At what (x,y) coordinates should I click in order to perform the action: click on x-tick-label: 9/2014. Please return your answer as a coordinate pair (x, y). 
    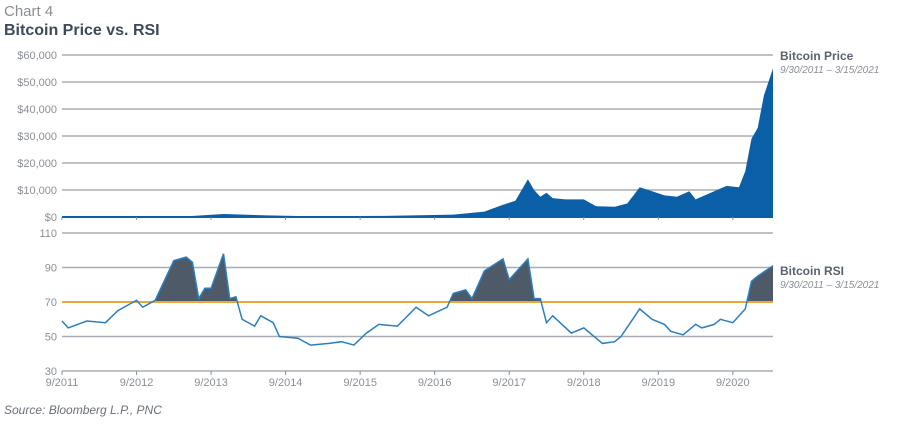
    Looking at the image, I should click on (286, 383).